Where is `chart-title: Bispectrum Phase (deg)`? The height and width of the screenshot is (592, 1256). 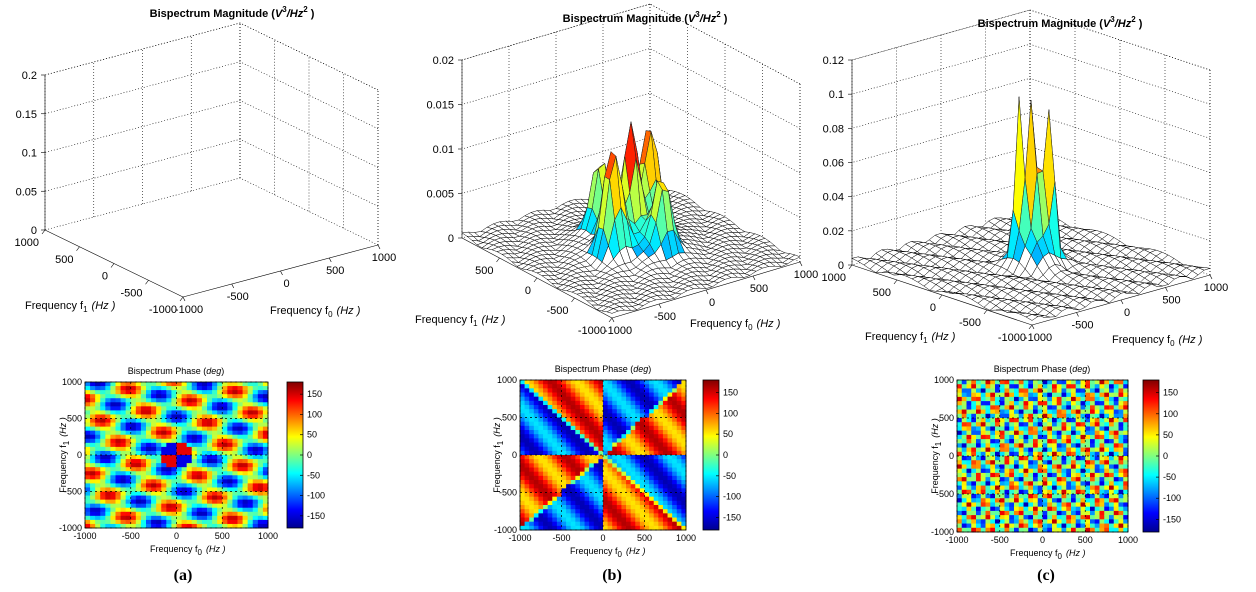
chart-title: Bispectrum Phase (deg) is located at coordinates (176, 371).